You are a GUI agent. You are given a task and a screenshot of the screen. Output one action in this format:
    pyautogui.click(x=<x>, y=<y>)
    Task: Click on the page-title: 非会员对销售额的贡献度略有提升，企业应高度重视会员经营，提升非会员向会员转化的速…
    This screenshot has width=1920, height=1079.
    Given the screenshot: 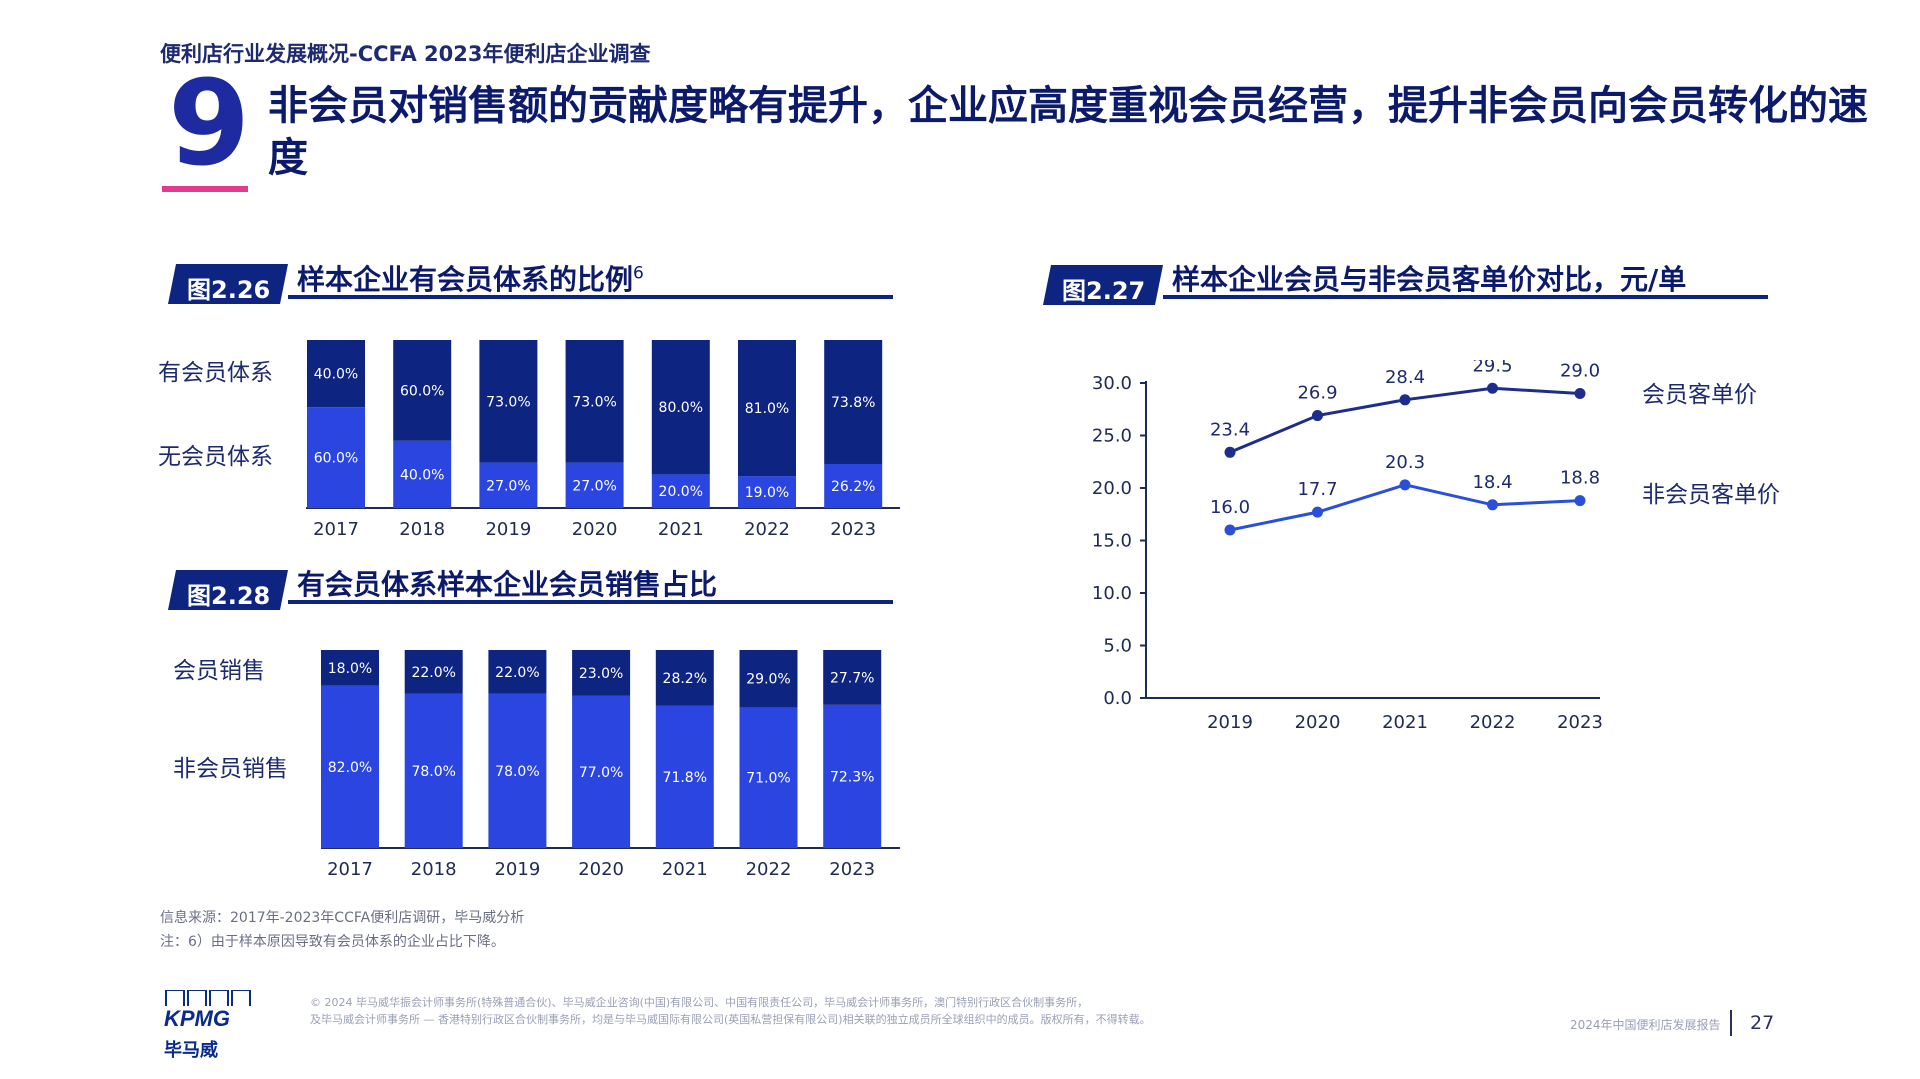 What is the action you would take?
    pyautogui.click(x=1068, y=132)
    